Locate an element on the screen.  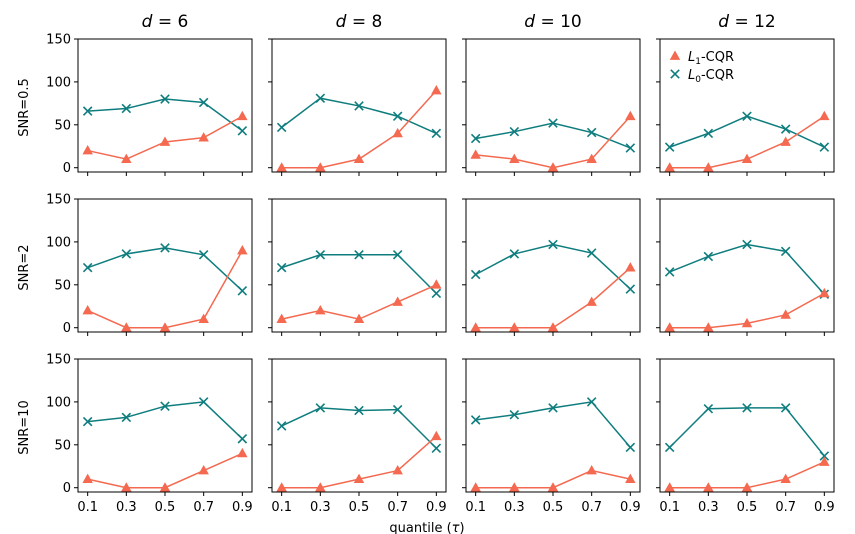
y-tick-label: 50 is located at coordinates (62, 125).